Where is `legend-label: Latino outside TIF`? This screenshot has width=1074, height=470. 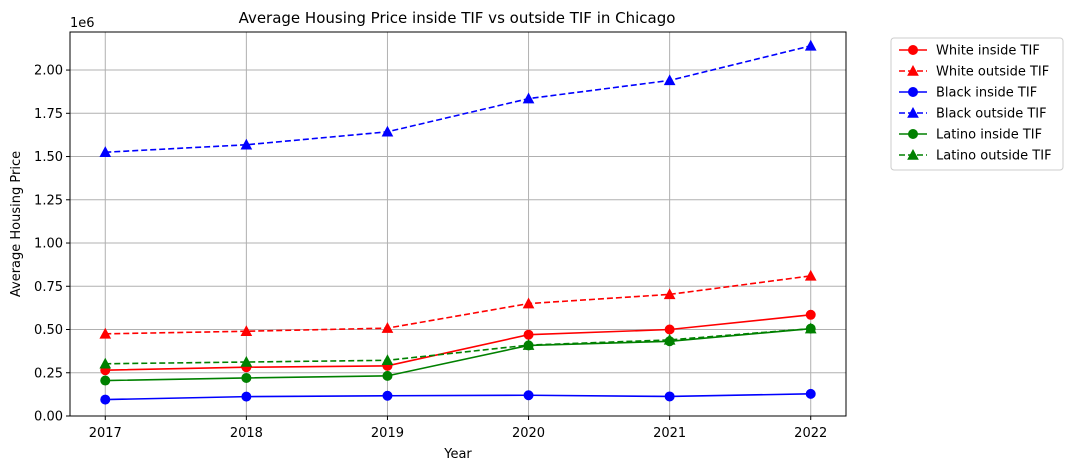 legend-label: Latino outside TIF is located at coordinates (994, 156).